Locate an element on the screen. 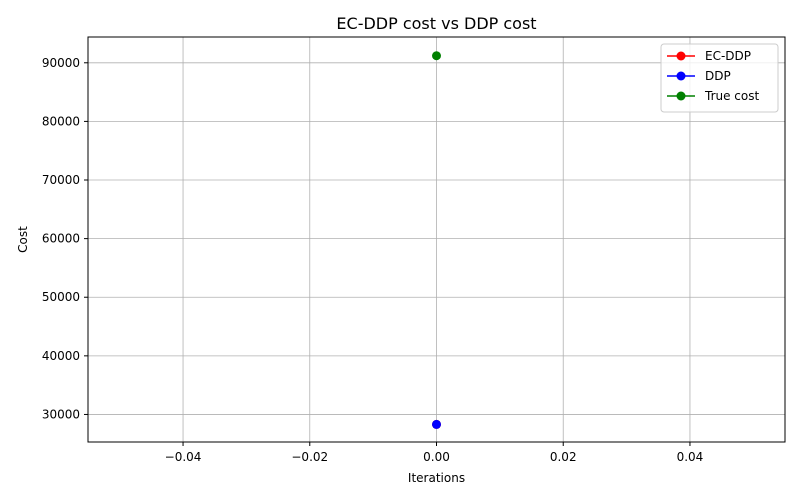 This screenshot has width=800, height=500. y-tick-label: 60000 is located at coordinates (61, 239).